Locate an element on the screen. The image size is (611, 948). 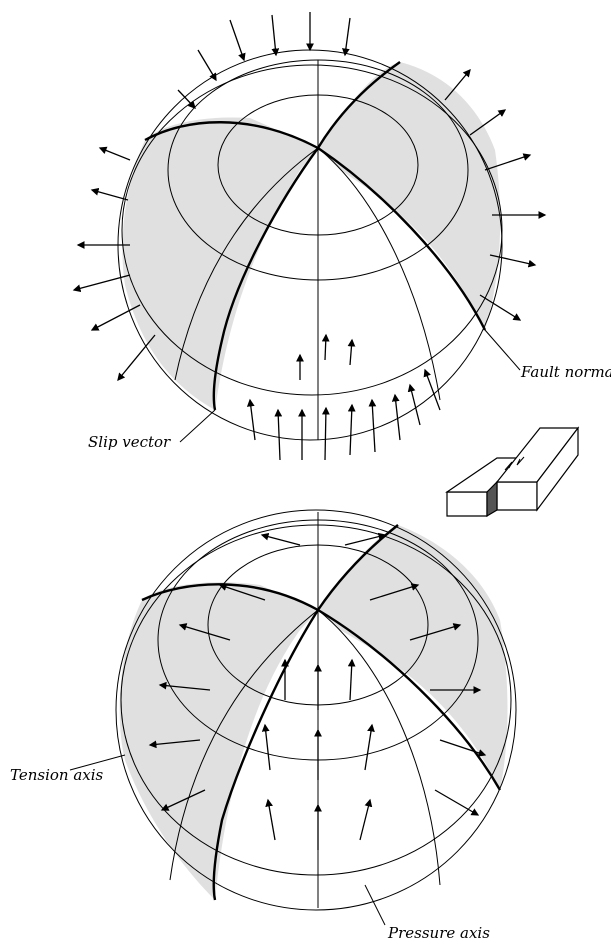
label-fault-normal: Fault normal is located at coordinates (565, 372).